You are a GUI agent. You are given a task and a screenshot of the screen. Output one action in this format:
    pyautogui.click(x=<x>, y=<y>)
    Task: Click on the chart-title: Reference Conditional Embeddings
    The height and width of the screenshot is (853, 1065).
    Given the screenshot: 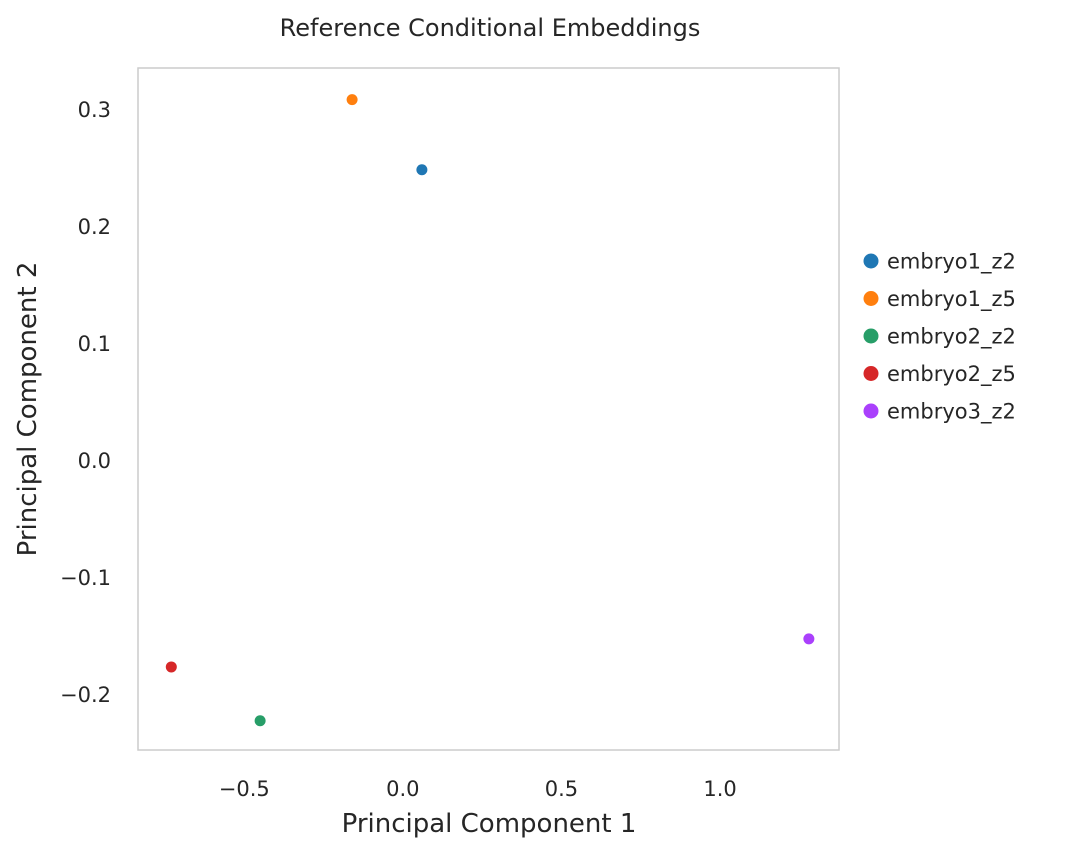 What is the action you would take?
    pyautogui.click(x=490, y=28)
    